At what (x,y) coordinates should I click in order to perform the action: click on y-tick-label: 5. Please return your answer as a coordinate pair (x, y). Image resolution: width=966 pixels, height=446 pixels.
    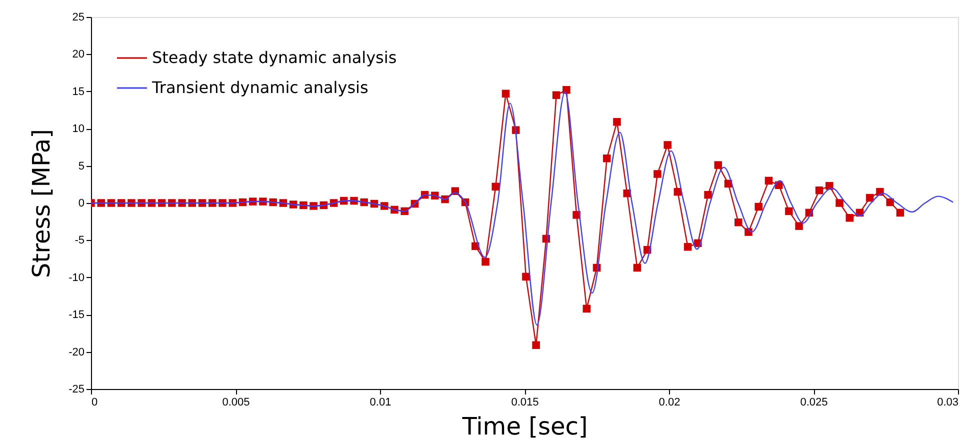
    Looking at the image, I should click on (81, 166).